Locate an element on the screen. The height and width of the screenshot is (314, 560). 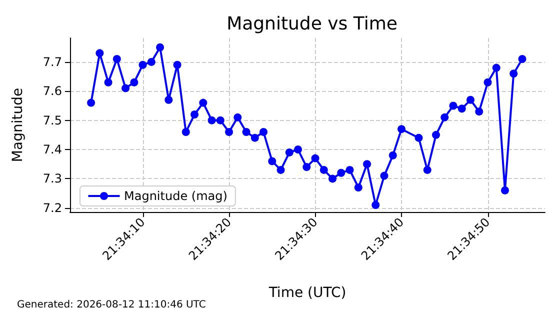
y-tick-label: 7.6 is located at coordinates (52, 91).